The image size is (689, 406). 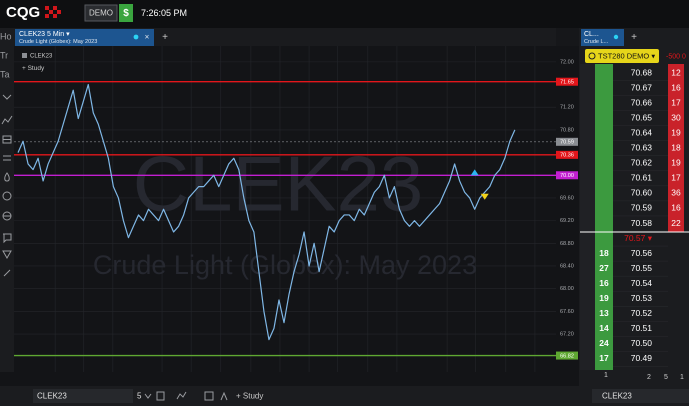 I want to click on funds-label: $, so click(x=126, y=13).